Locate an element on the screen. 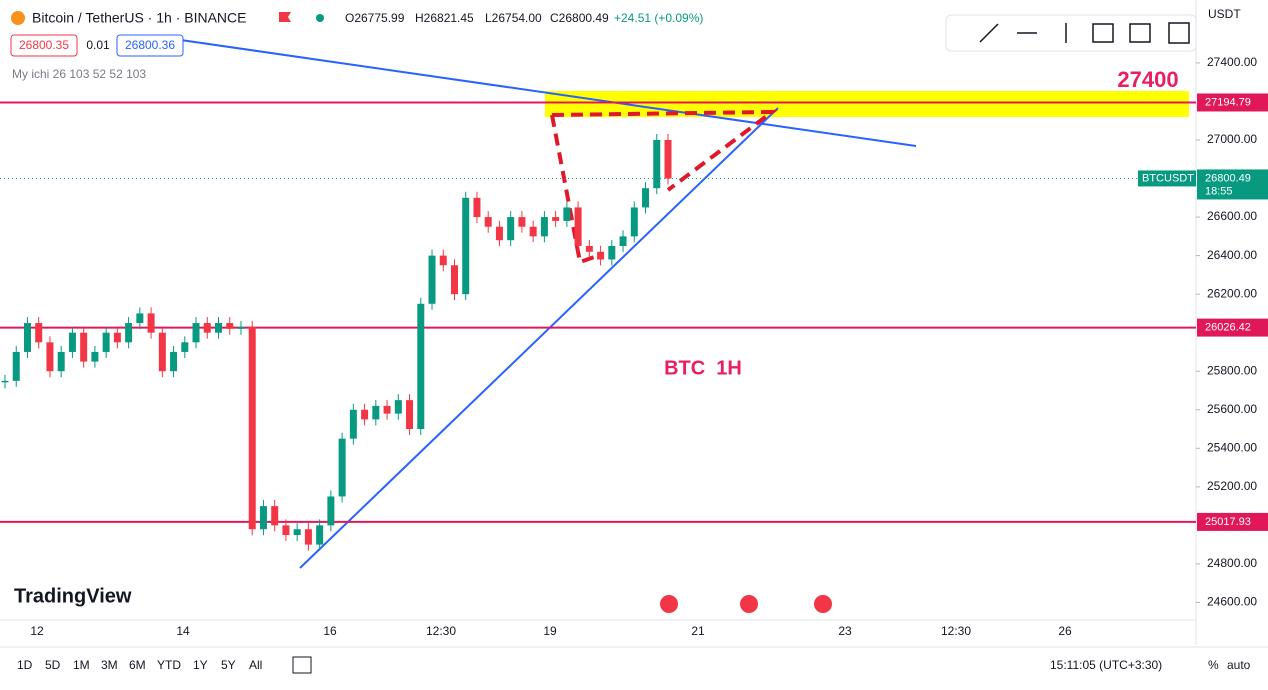  price-tick-label: 25600.00 is located at coordinates (1232, 409).